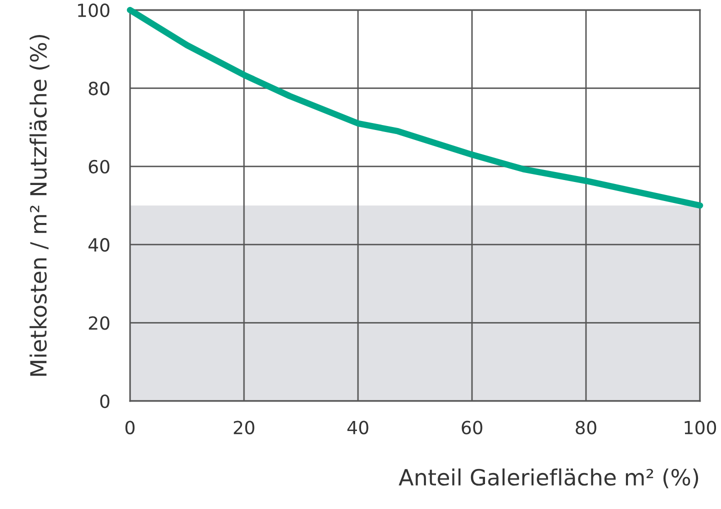  What do you see at coordinates (94, 10) in the screenshot?
I see `y-tick-label: 100` at bounding box center [94, 10].